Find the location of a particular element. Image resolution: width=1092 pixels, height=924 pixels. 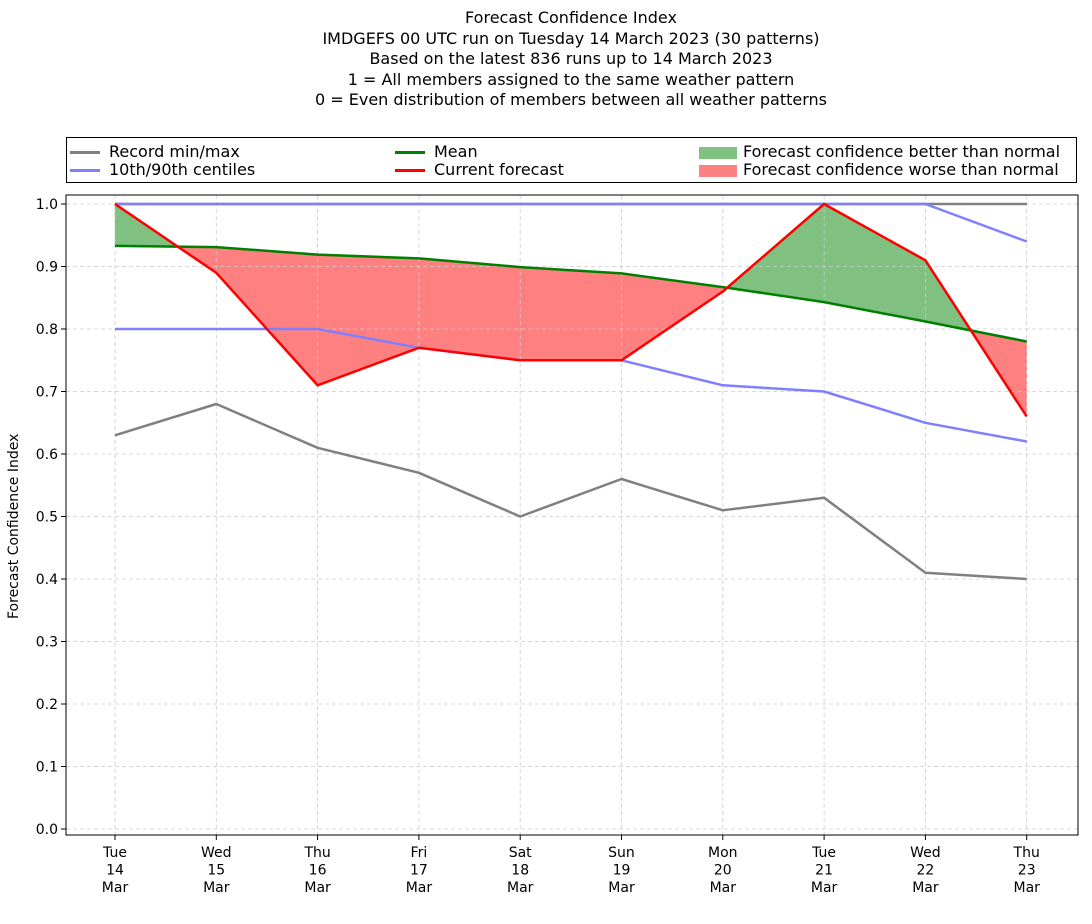

y-tick-label: 0.4 is located at coordinates (47, 580).